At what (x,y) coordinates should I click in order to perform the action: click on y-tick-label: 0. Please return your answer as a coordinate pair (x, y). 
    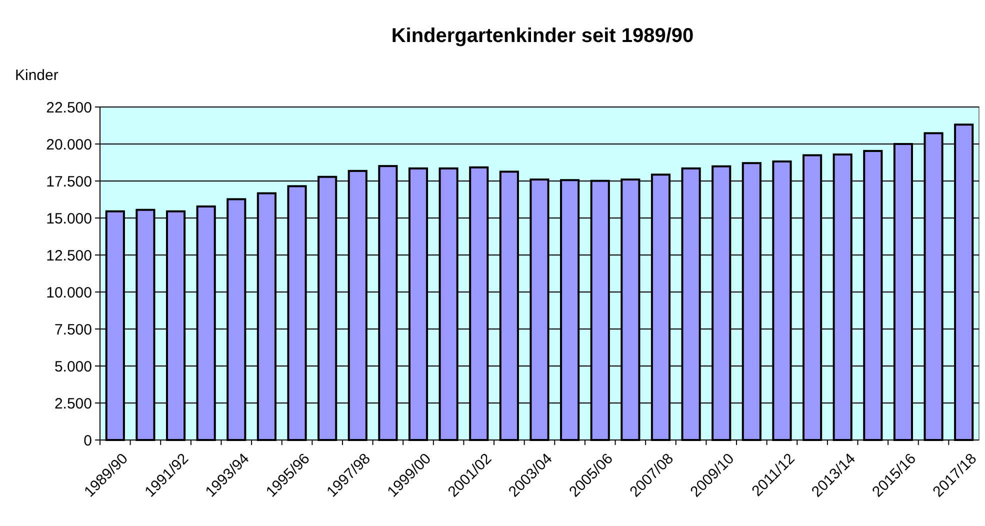
    Looking at the image, I should click on (88, 441).